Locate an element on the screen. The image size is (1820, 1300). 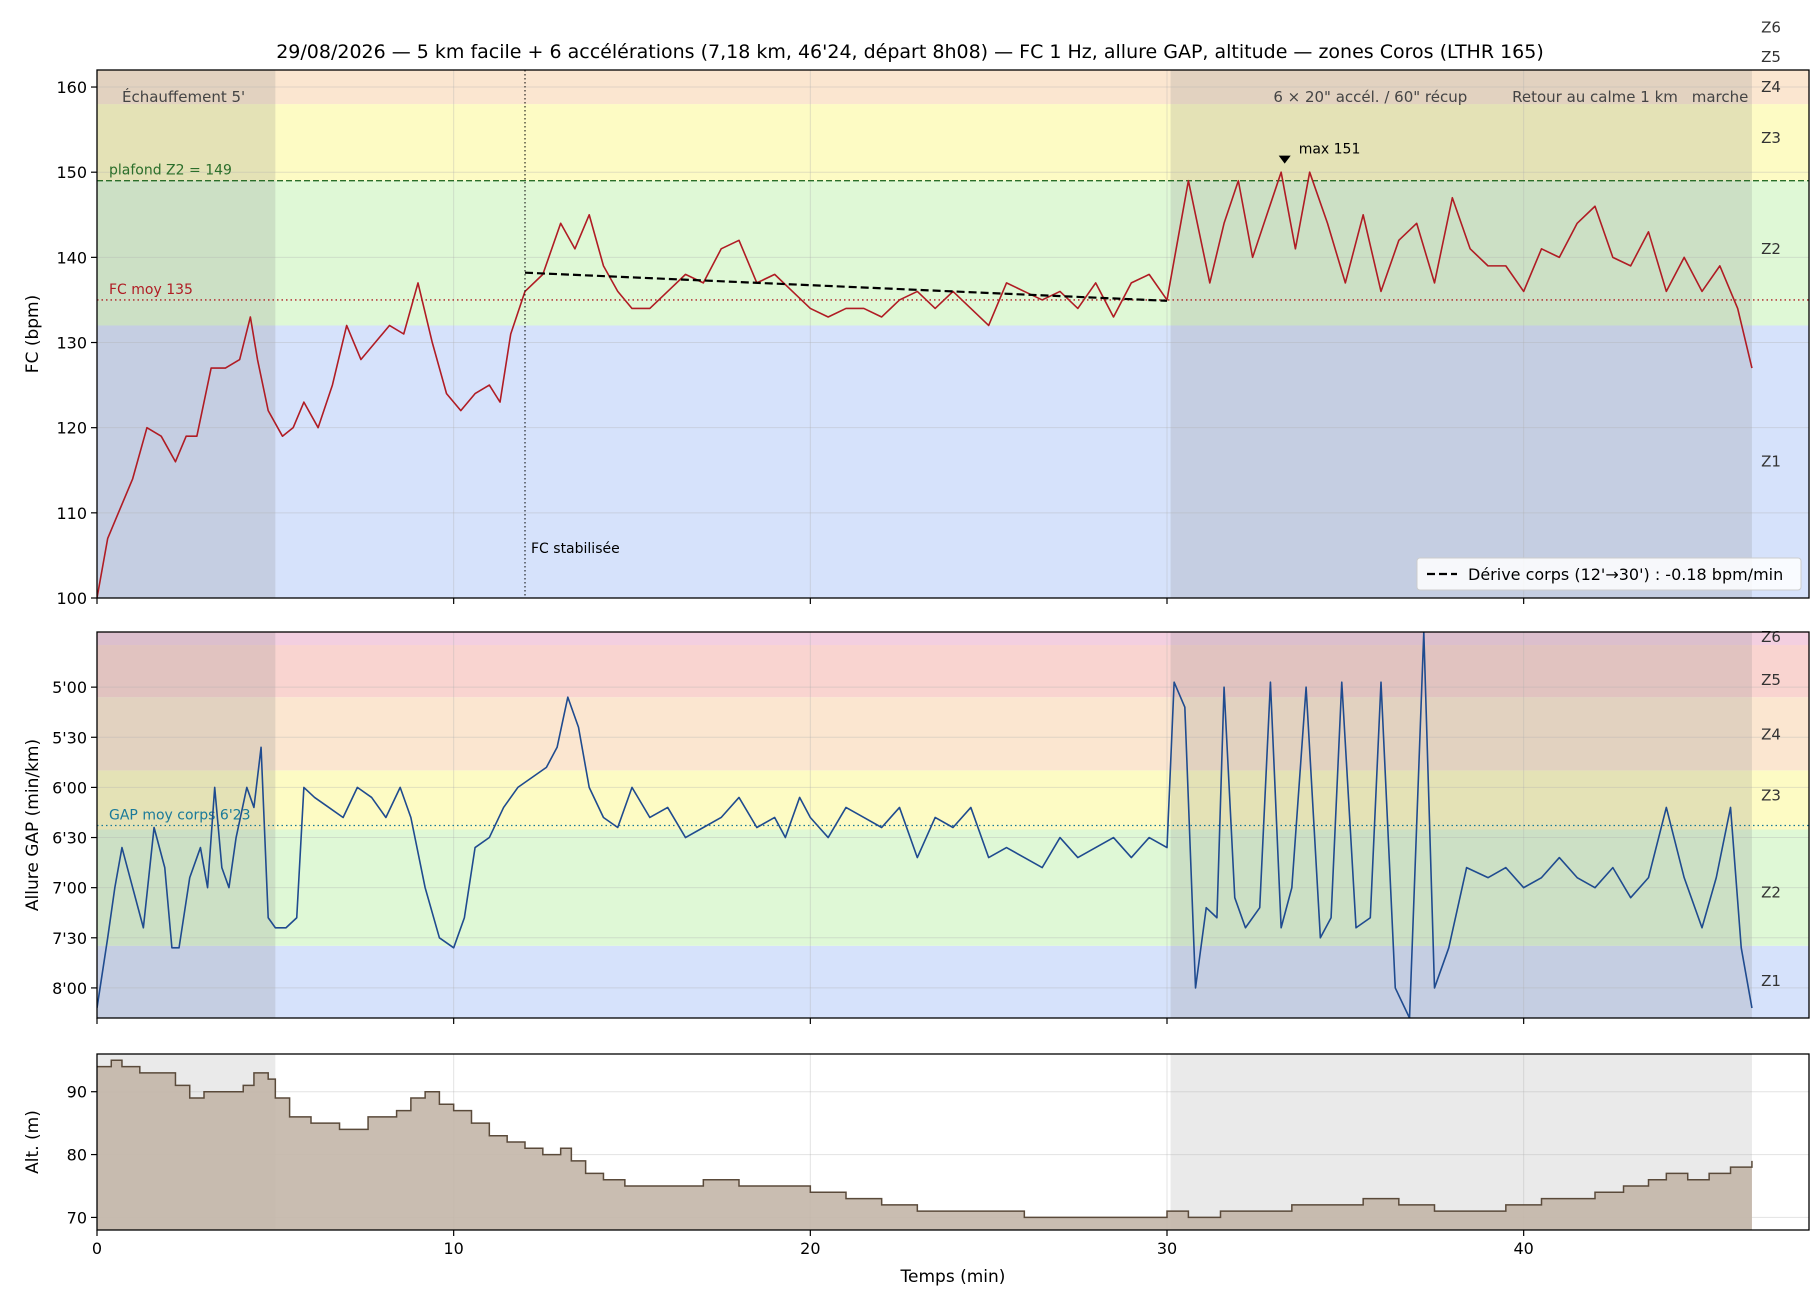
zone-band-z5 is located at coordinates (953, 671).